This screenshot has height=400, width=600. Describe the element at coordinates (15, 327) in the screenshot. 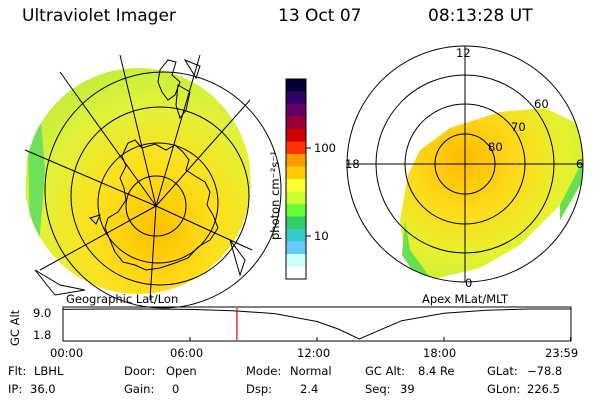

I see `altitude-ylabel: GC Alt` at that location.